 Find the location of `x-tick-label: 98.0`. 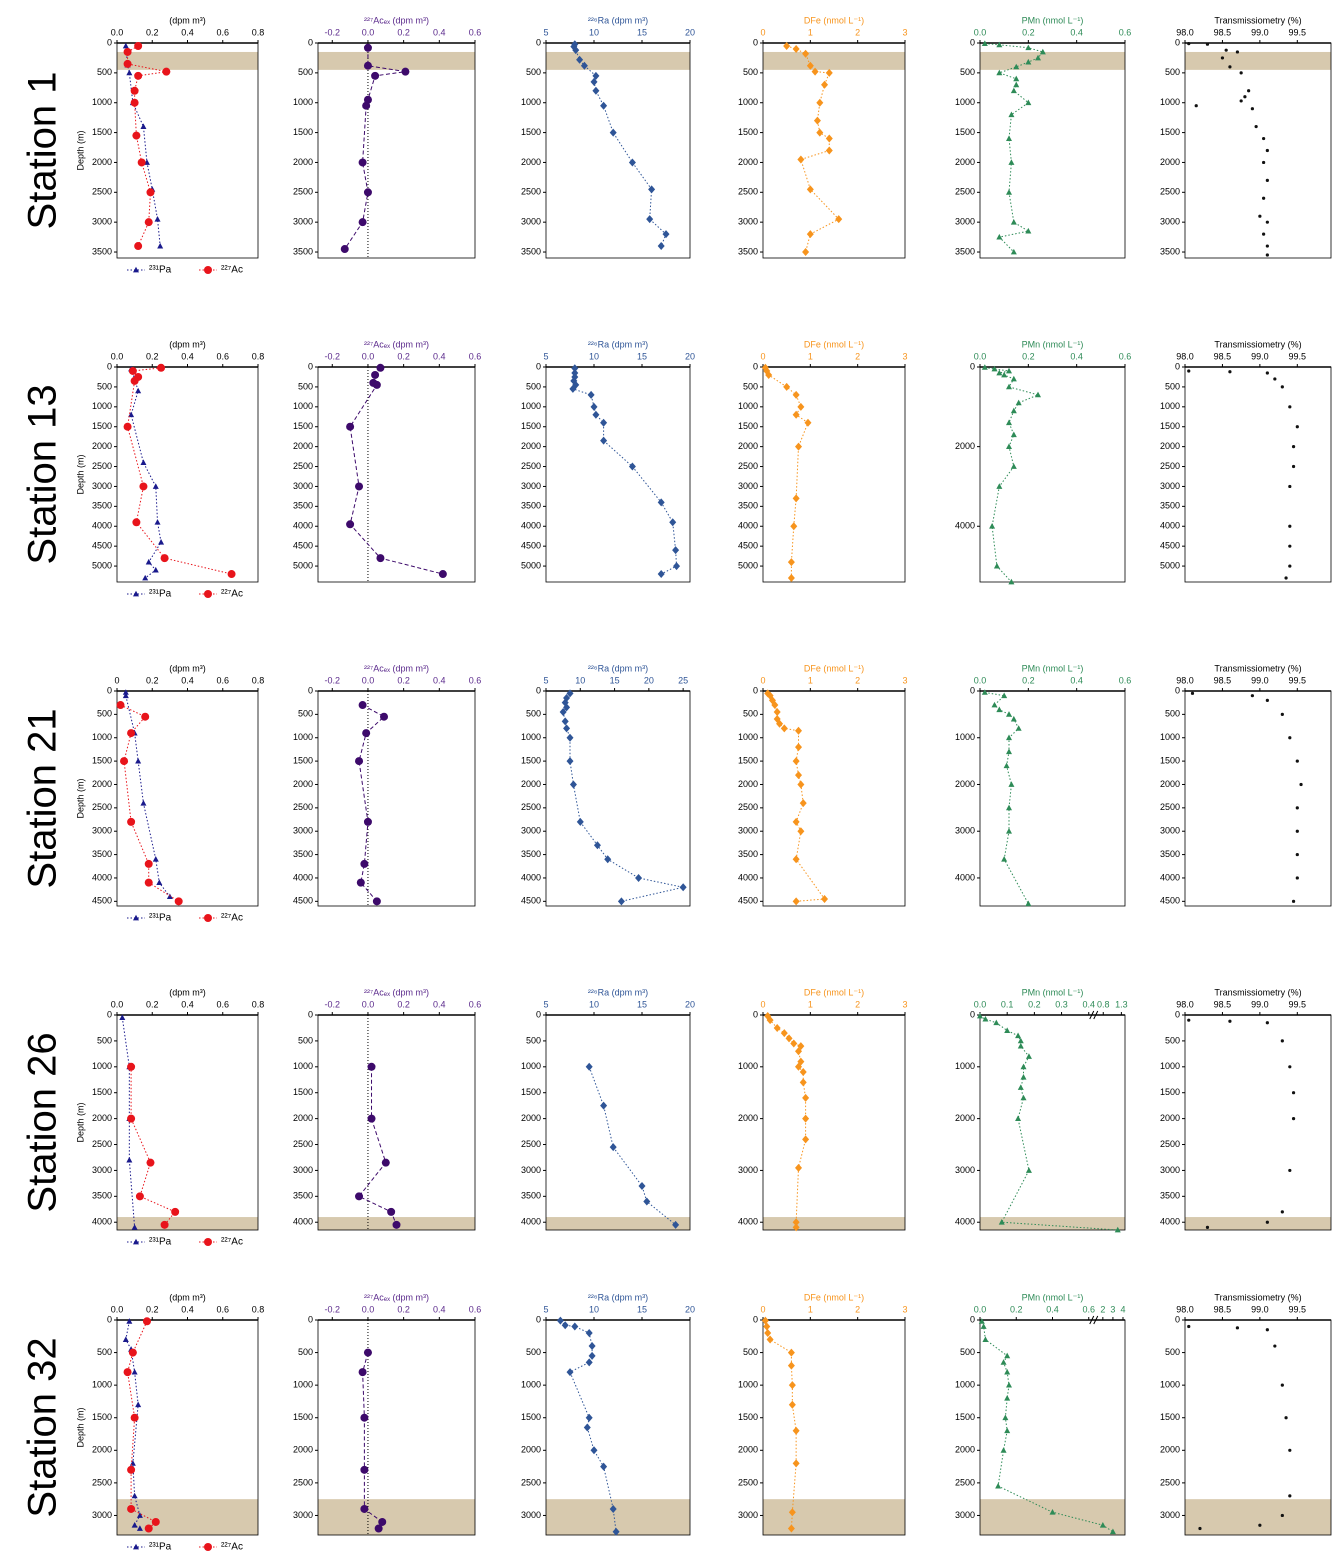

x-tick-label: 98.0 is located at coordinates (1185, 1309).